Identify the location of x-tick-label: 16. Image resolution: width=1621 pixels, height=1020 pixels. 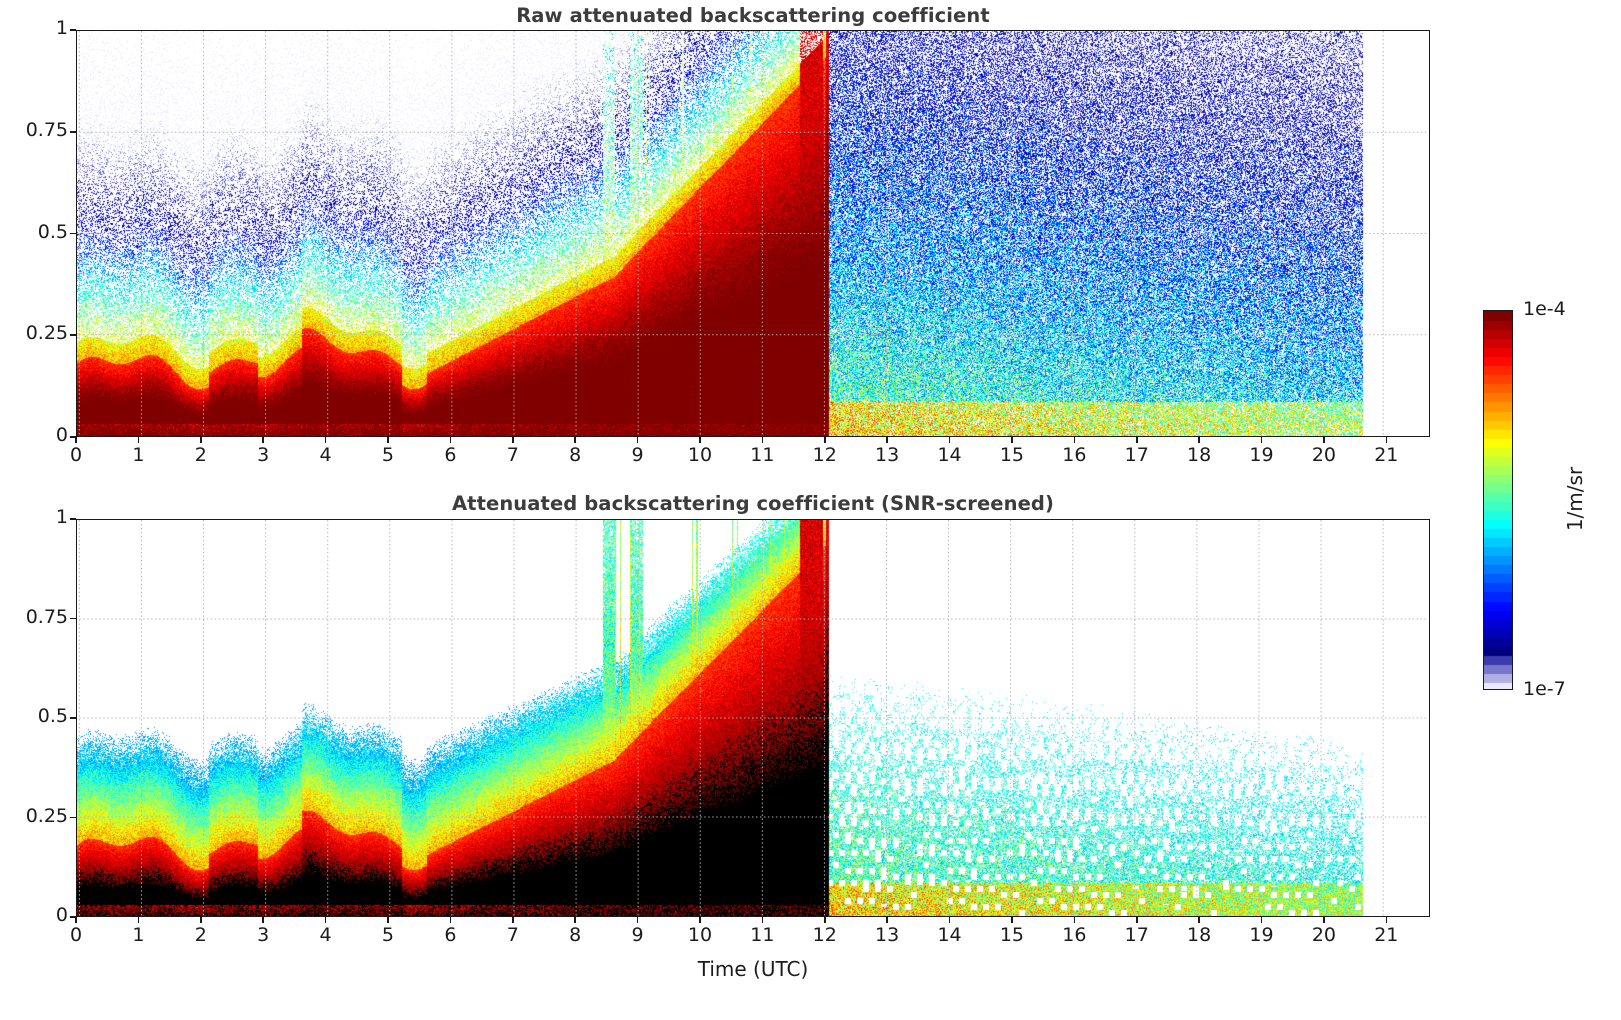
(1074, 935).